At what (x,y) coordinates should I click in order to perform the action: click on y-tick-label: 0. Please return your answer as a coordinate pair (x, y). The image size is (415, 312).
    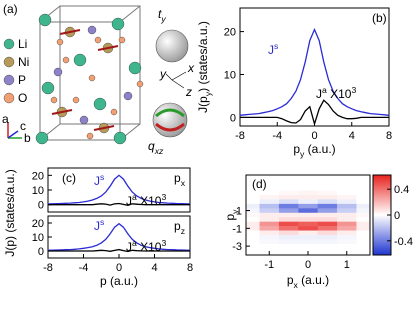
    Looking at the image, I should click on (41, 206).